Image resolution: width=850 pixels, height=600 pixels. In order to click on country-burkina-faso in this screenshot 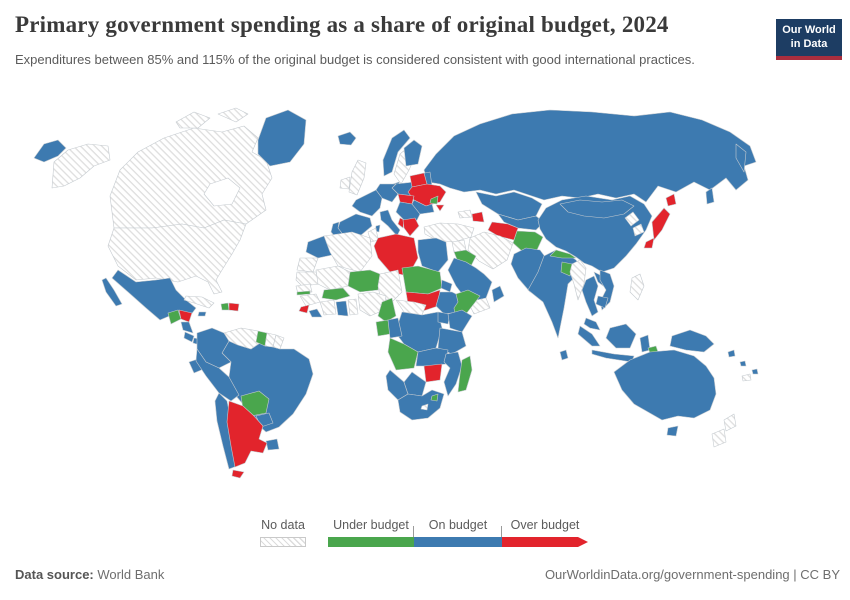, I will do `click(336, 294)`.